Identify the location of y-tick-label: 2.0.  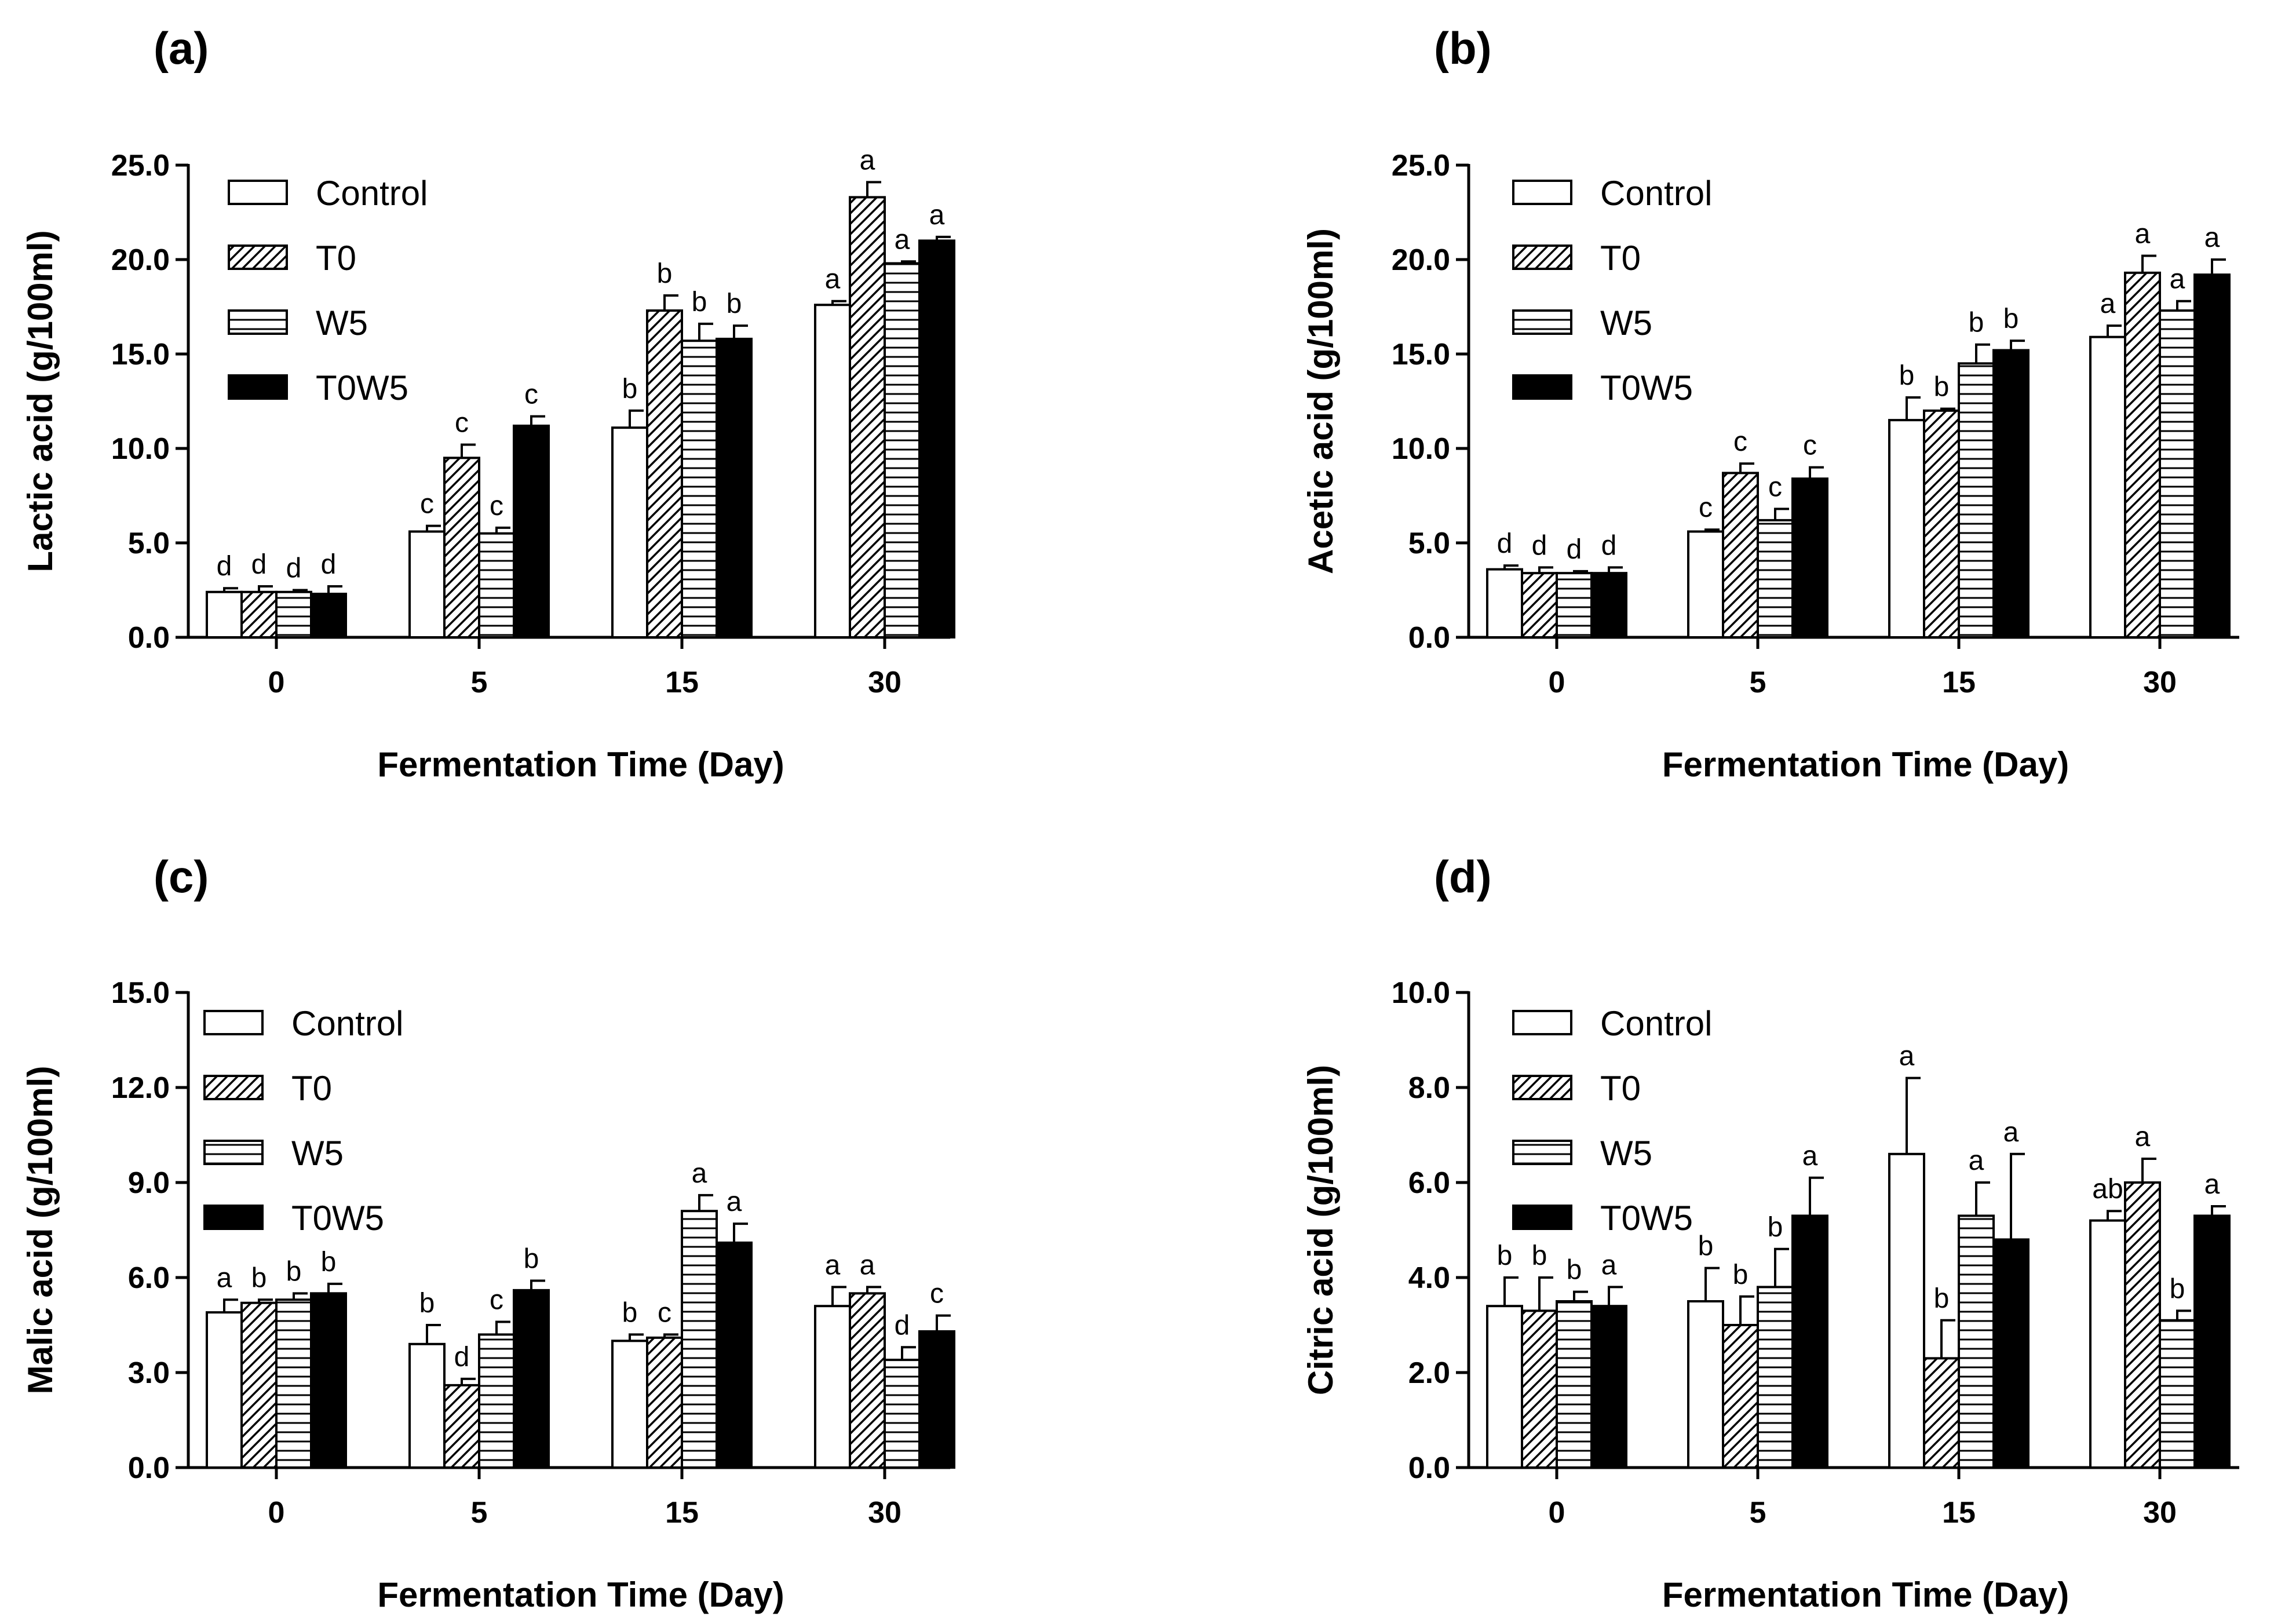
(1429, 1373).